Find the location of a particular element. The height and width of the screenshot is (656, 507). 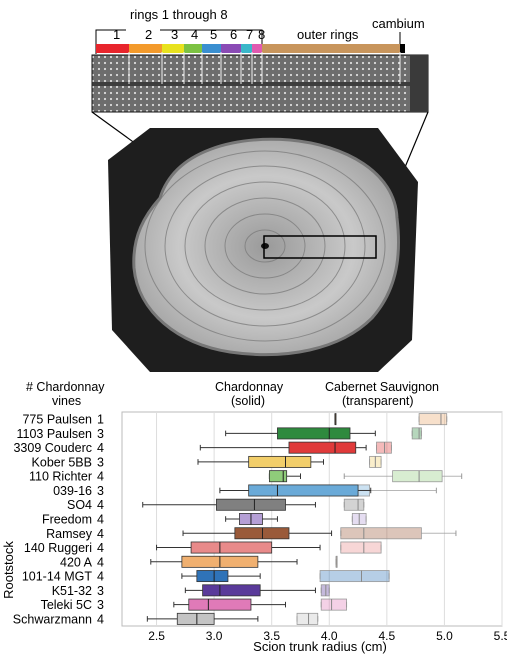

x-axis-label: Scion trunk radius (cm) is located at coordinates (320, 646).